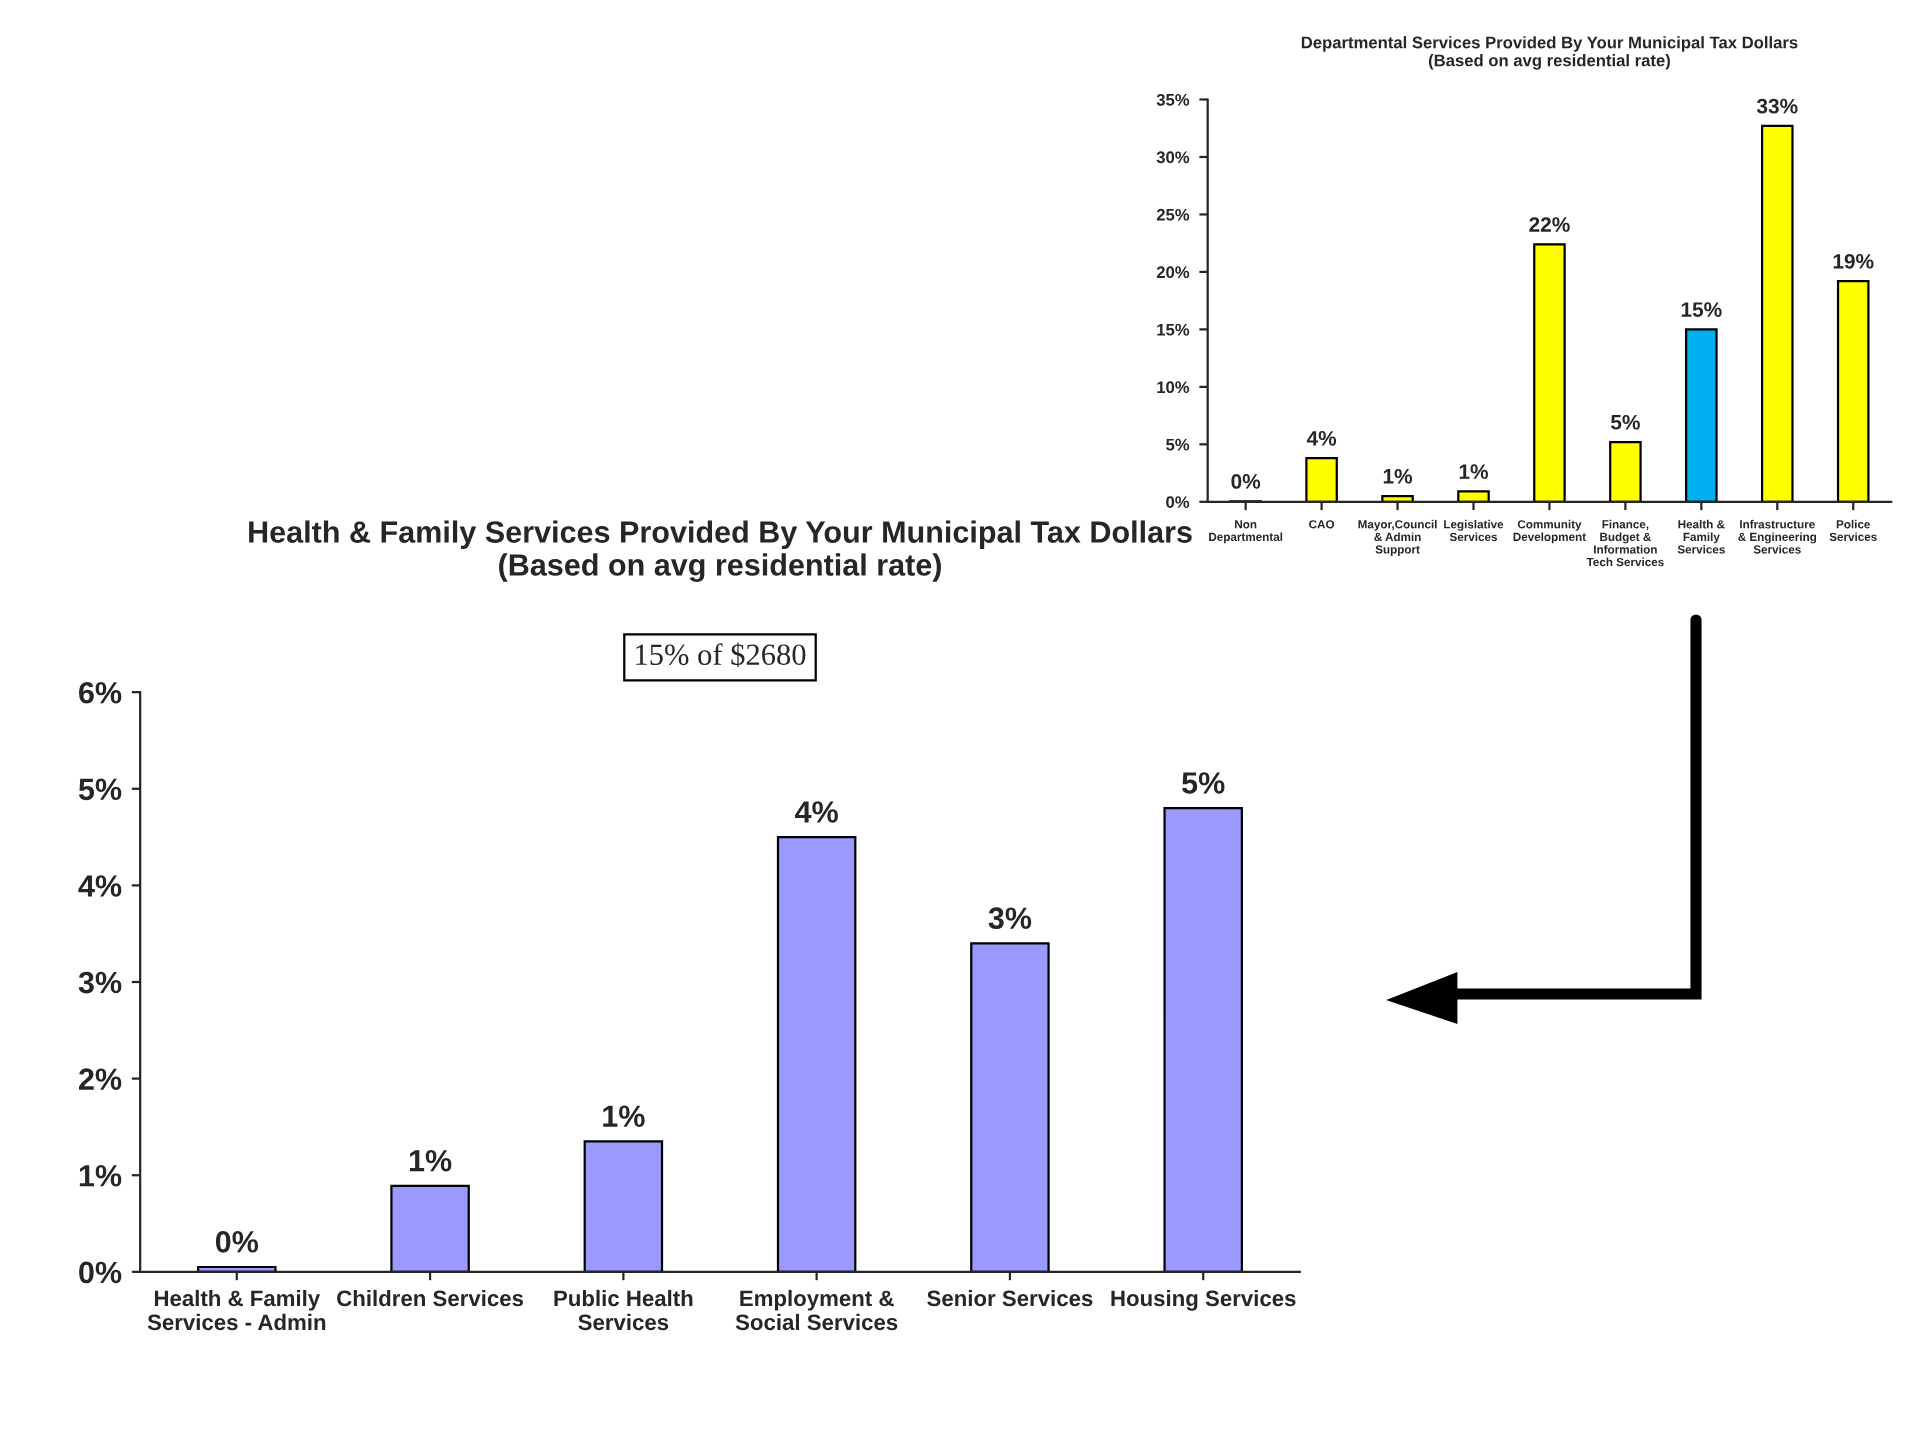 This screenshot has height=1442, width=1920. What do you see at coordinates (623, 1310) in the screenshot?
I see `x-tick-label: Public Health Services` at bounding box center [623, 1310].